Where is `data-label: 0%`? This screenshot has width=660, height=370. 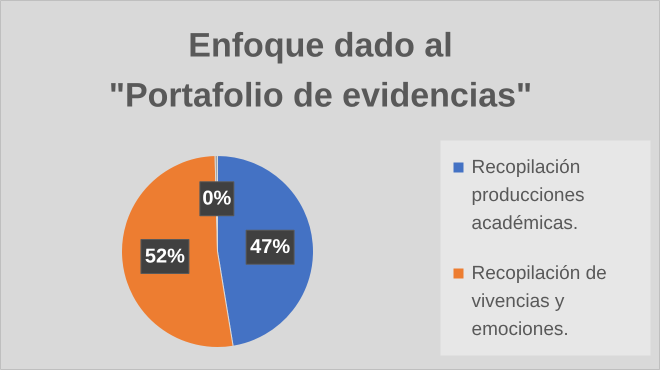
data-label: 0% is located at coordinates (217, 199).